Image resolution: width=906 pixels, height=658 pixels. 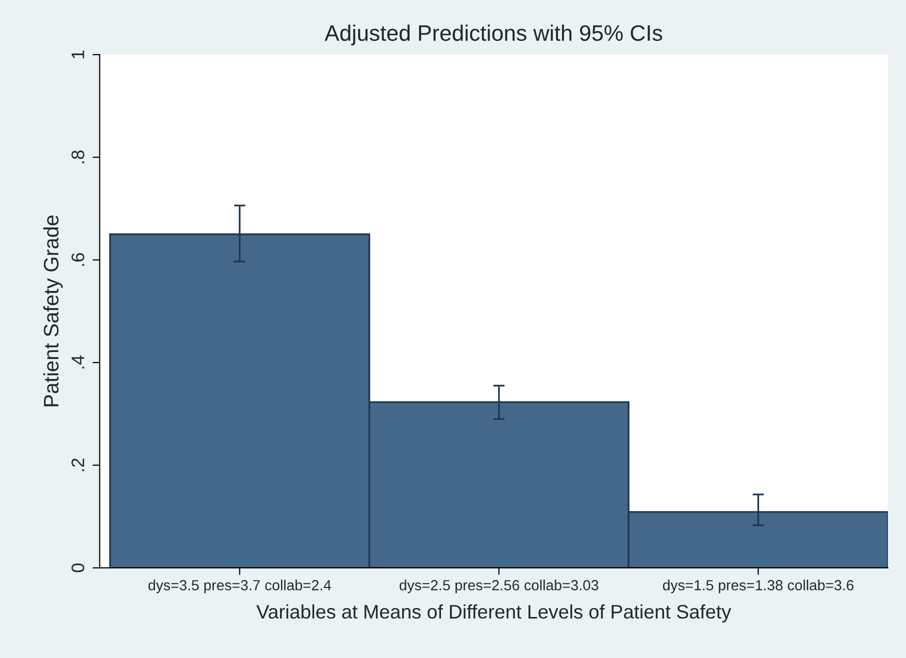 What do you see at coordinates (499, 587) in the screenshot?
I see `x-tick-label: dys=2.5 pres=2.56 collab=3.03` at bounding box center [499, 587].